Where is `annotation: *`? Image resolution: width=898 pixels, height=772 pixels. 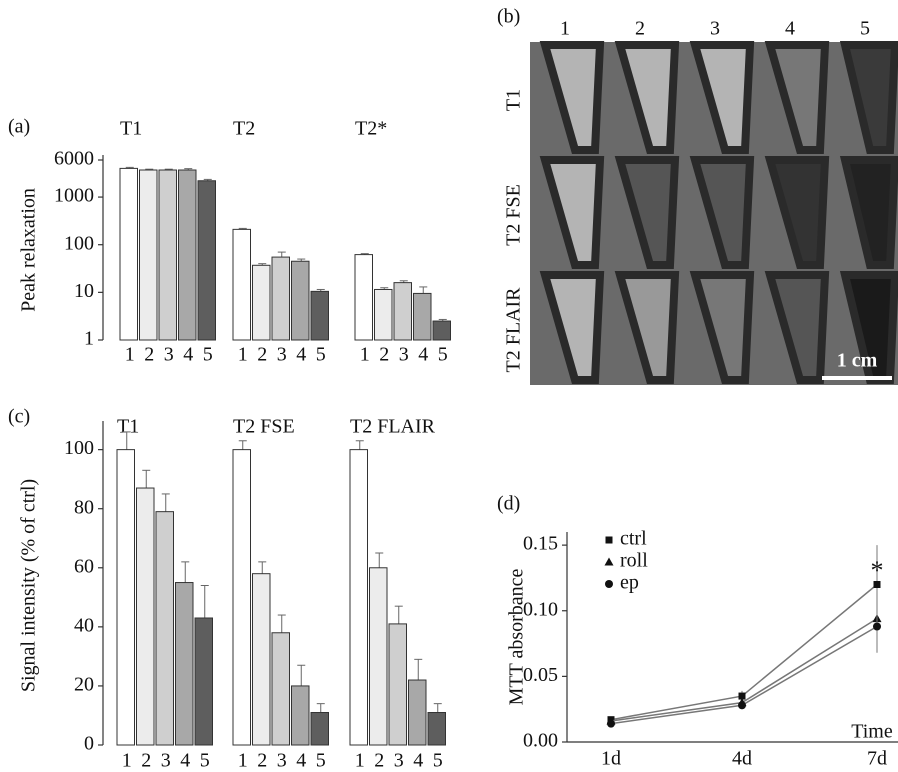 annotation: * is located at coordinates (877, 570).